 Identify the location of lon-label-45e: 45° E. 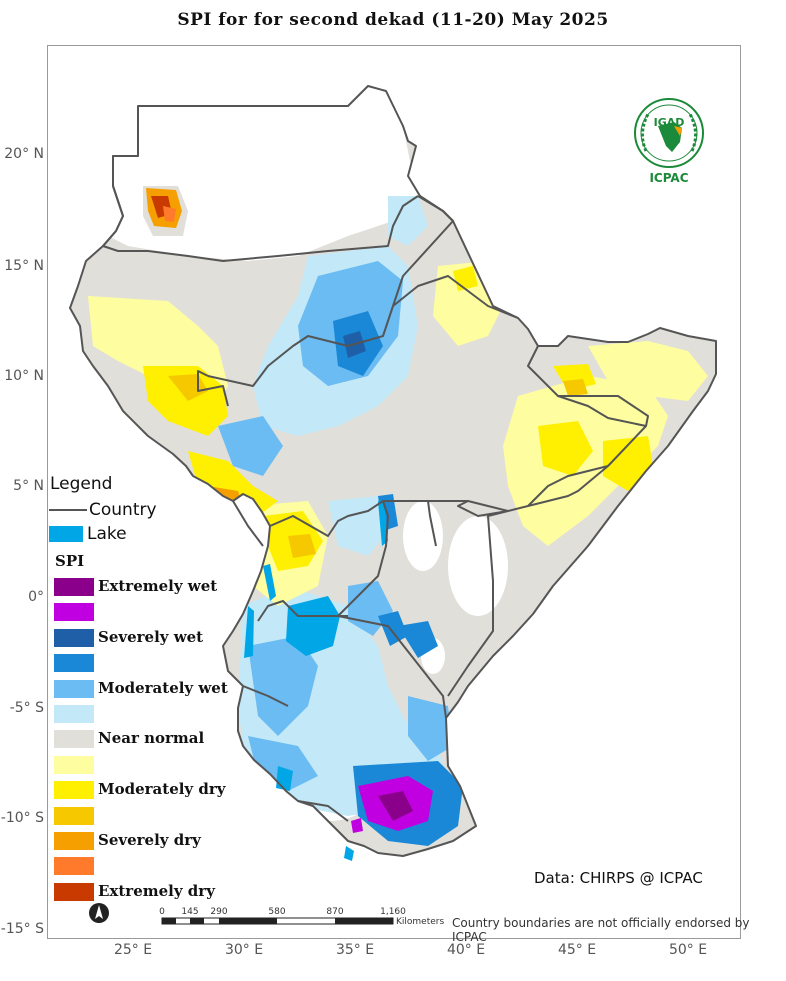
(577, 950).